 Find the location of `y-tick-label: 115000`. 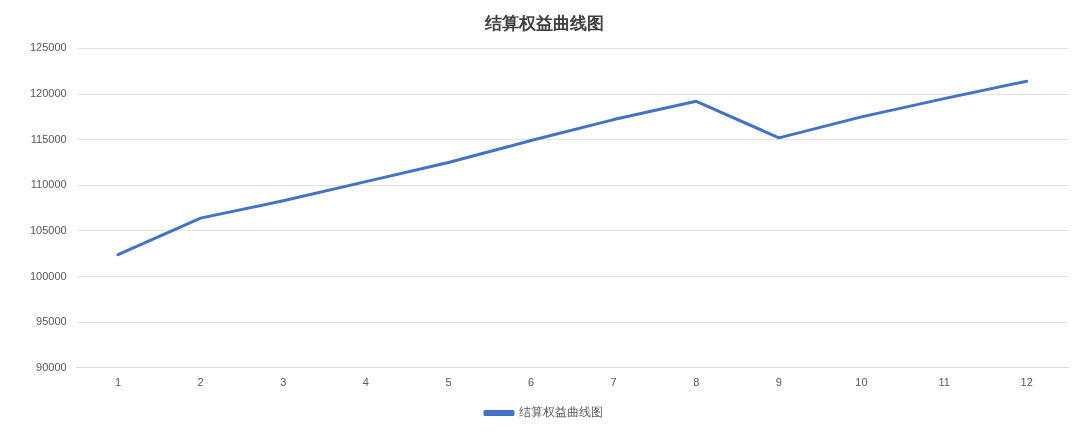

y-tick-label: 115000 is located at coordinates (48, 138).